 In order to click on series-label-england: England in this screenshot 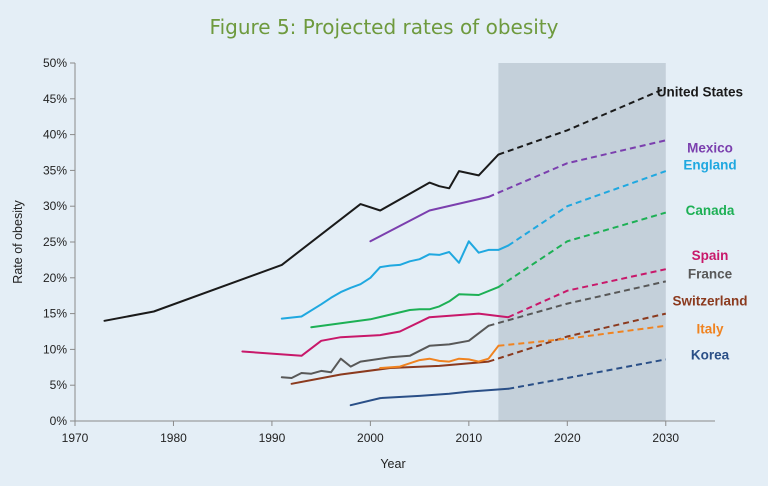, I will do `click(709, 165)`.